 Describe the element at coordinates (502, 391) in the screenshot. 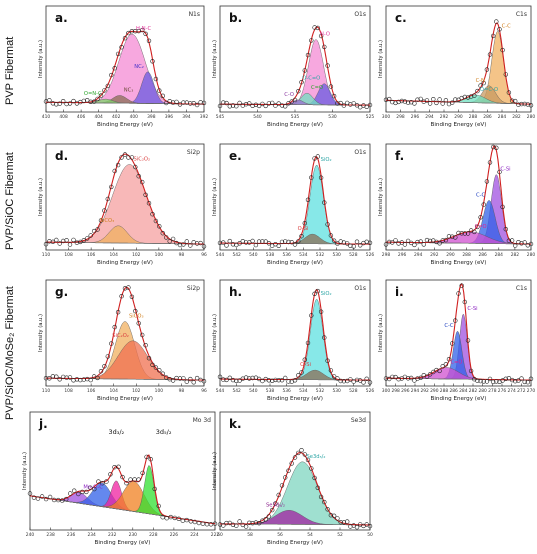

I see `x-tick-label: 276` at that location.